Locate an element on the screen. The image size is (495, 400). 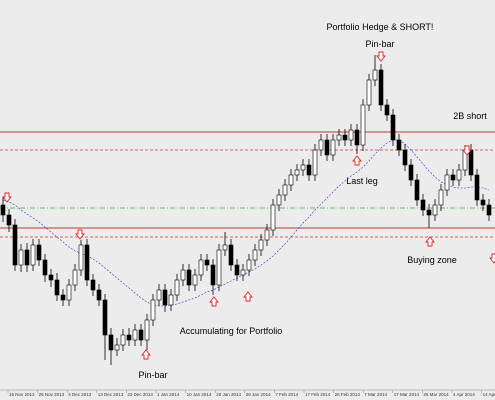
x-tick-label: 29 Jan 2014 is located at coordinates (258, 394).